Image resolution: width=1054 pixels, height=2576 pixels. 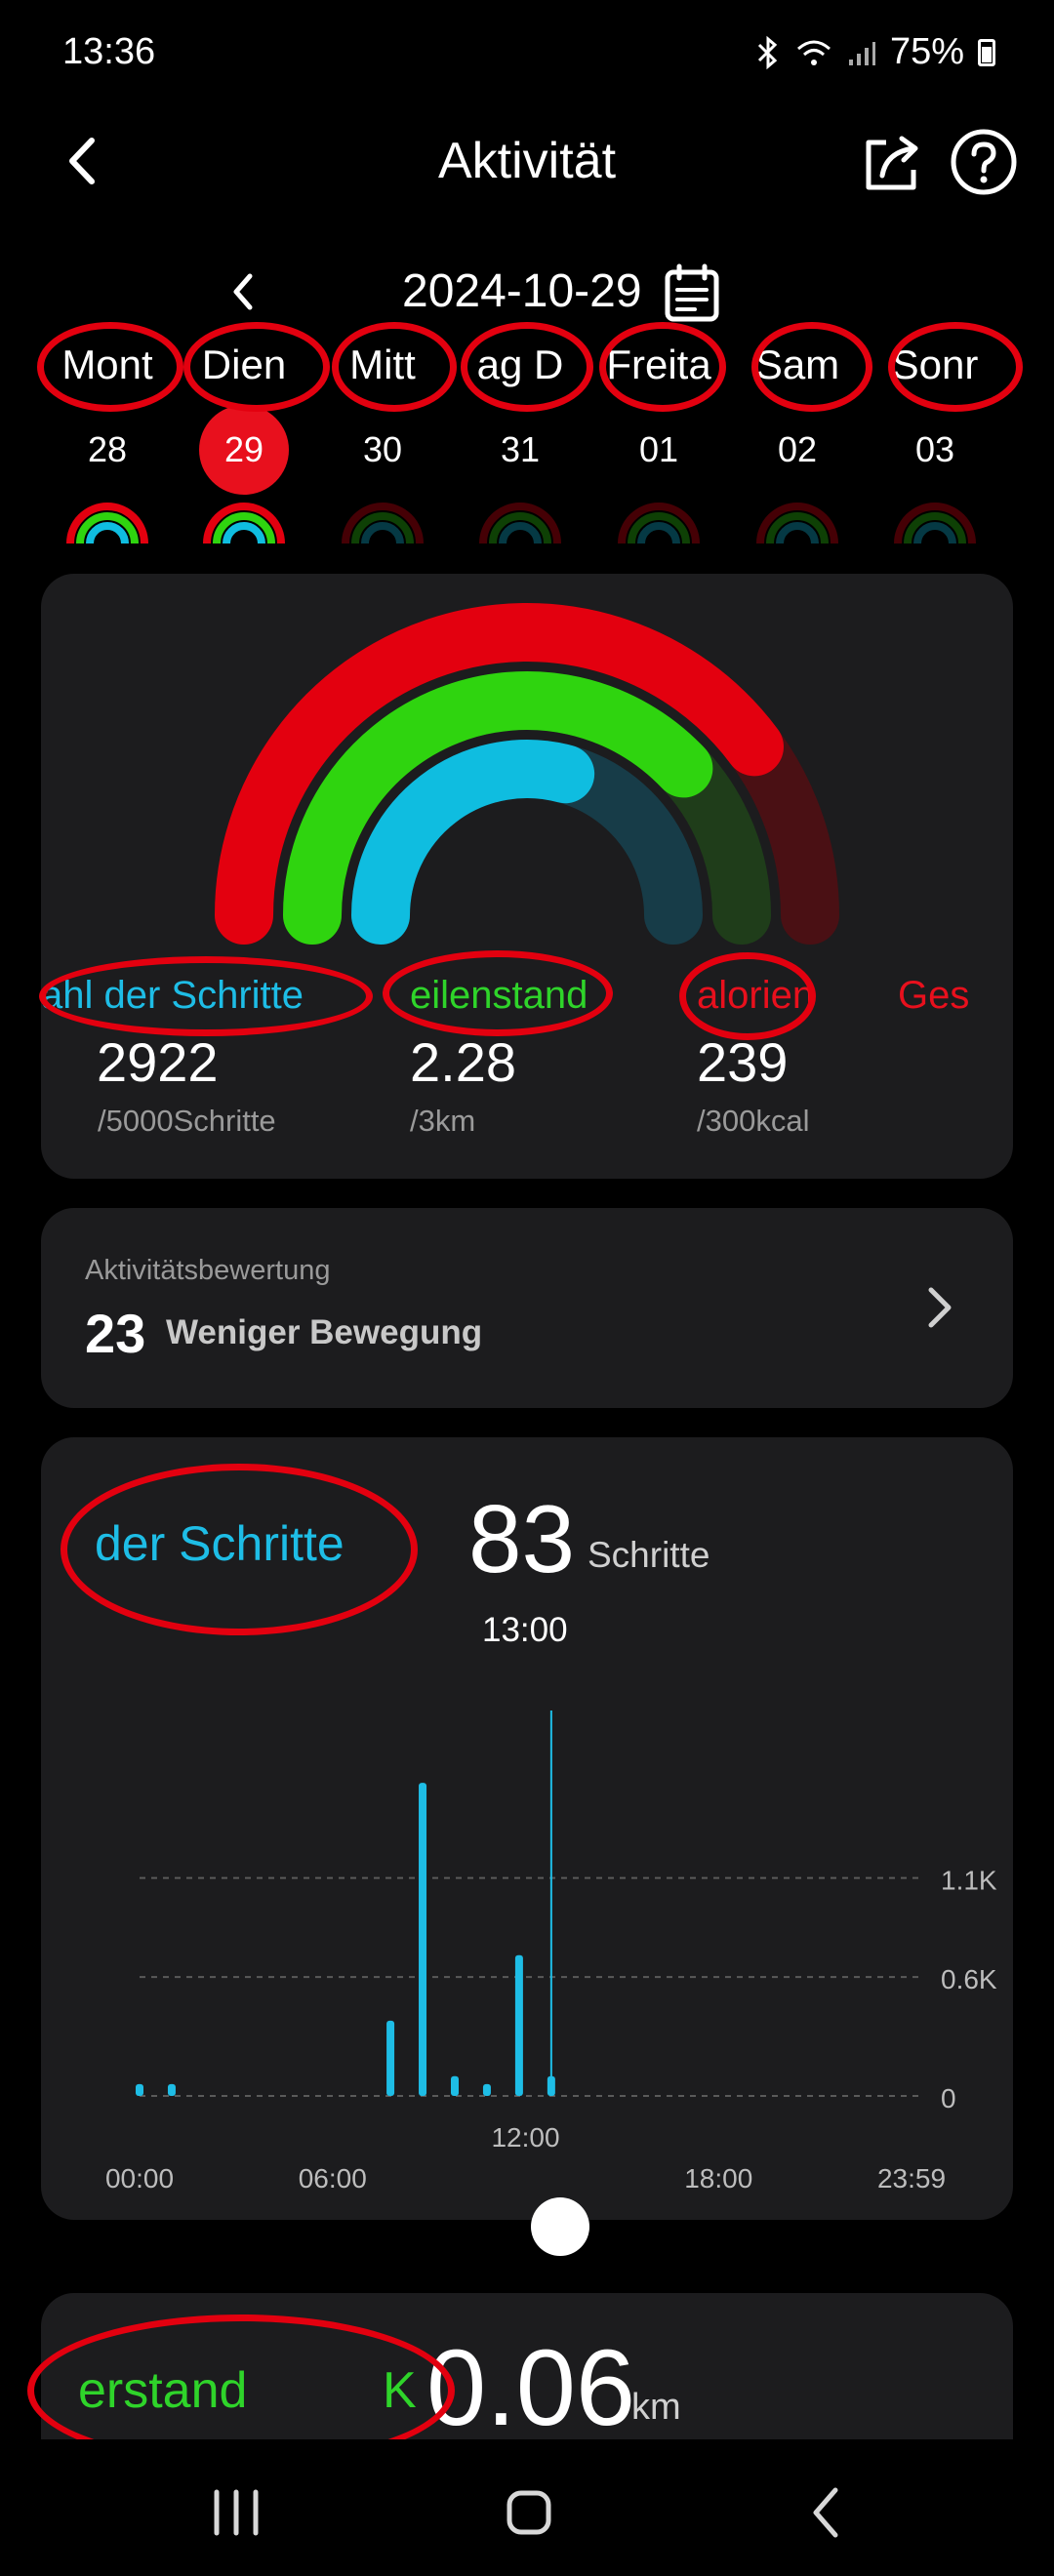 I want to click on rating-score: 23, so click(x=115, y=1333).